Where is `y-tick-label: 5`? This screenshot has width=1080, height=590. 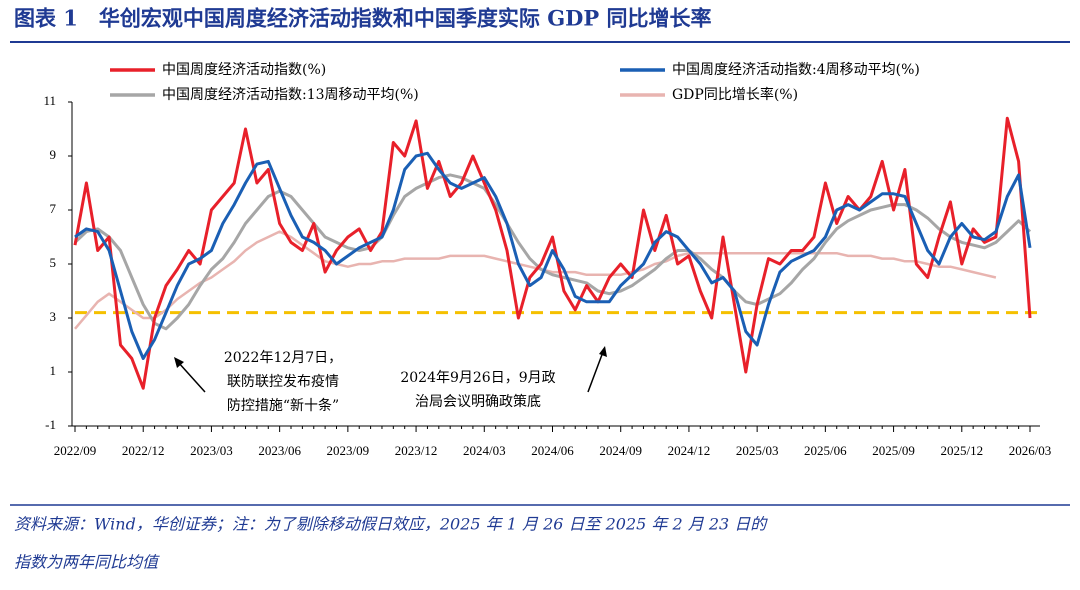 y-tick-label: 5 is located at coordinates (53, 262).